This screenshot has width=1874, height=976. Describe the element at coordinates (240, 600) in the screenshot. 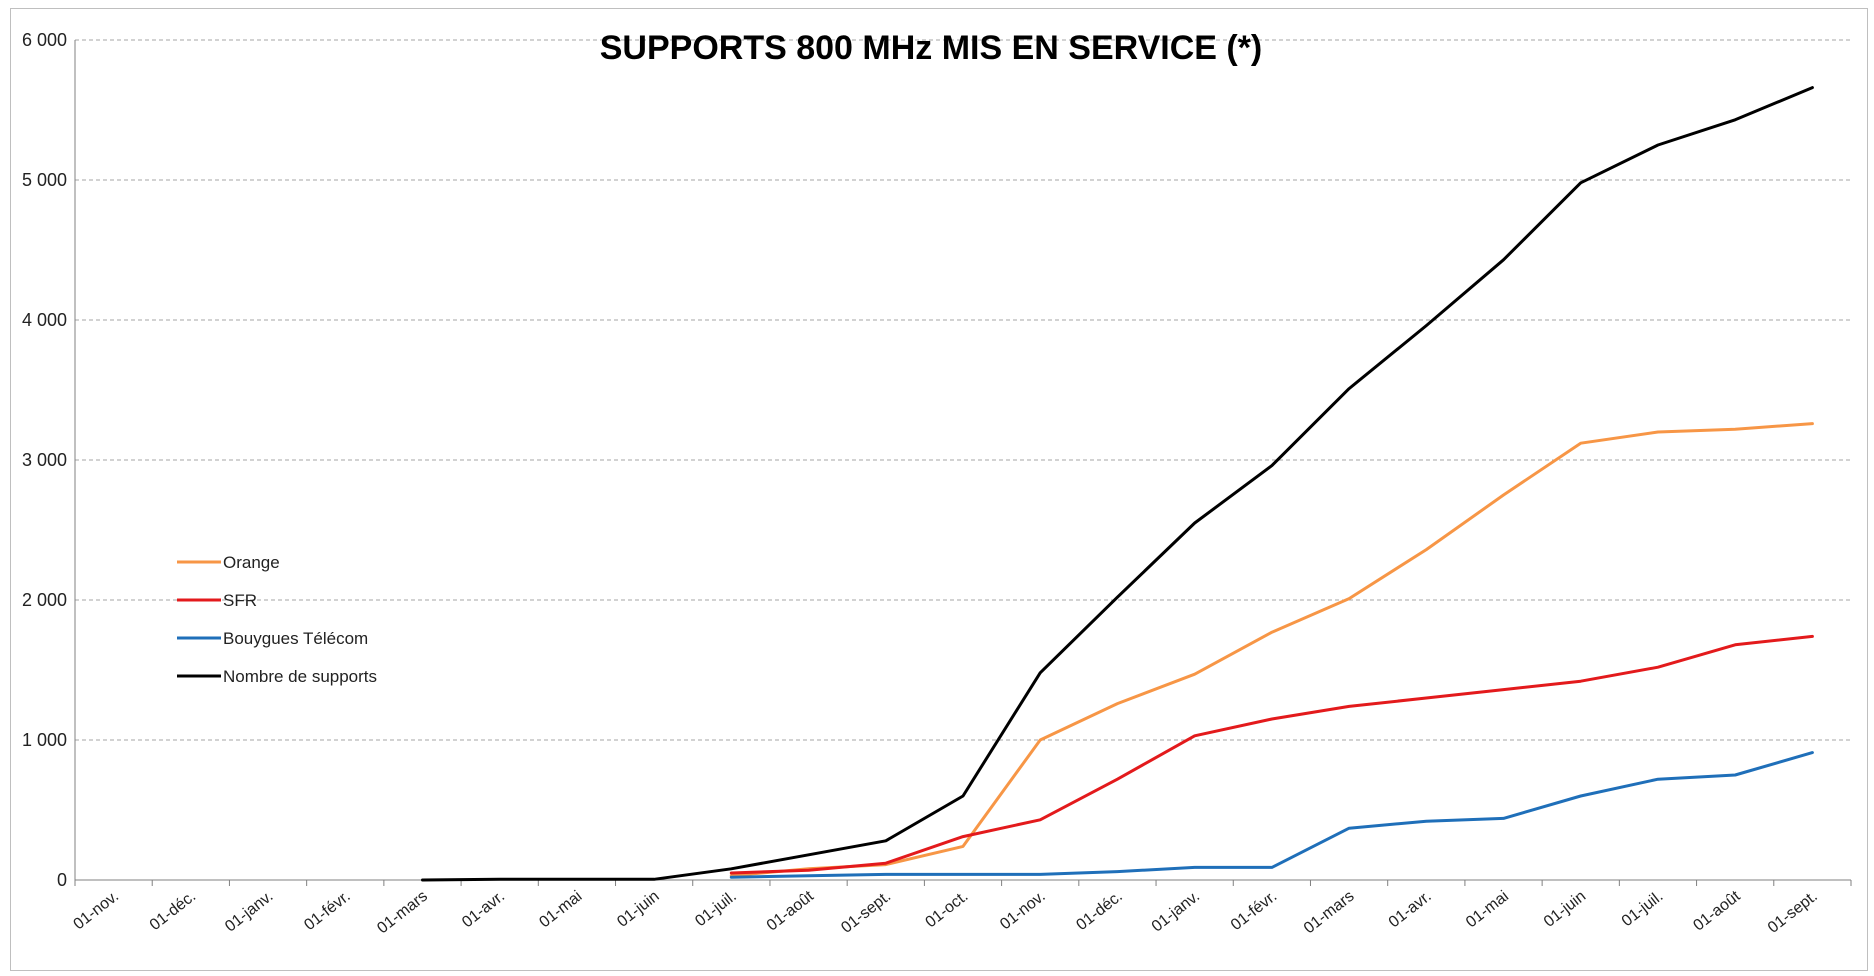

I see `legend-label: SFR` at that location.